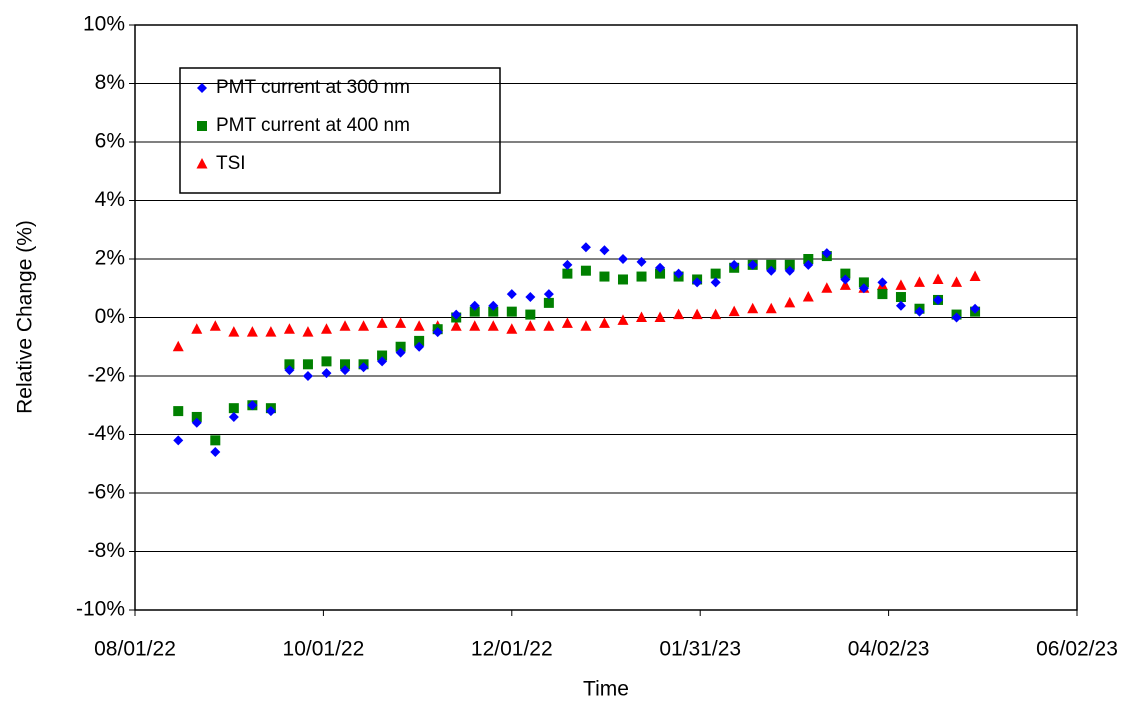  Describe the element at coordinates (110, 141) in the screenshot. I see `y-tick-label: 6%` at that location.